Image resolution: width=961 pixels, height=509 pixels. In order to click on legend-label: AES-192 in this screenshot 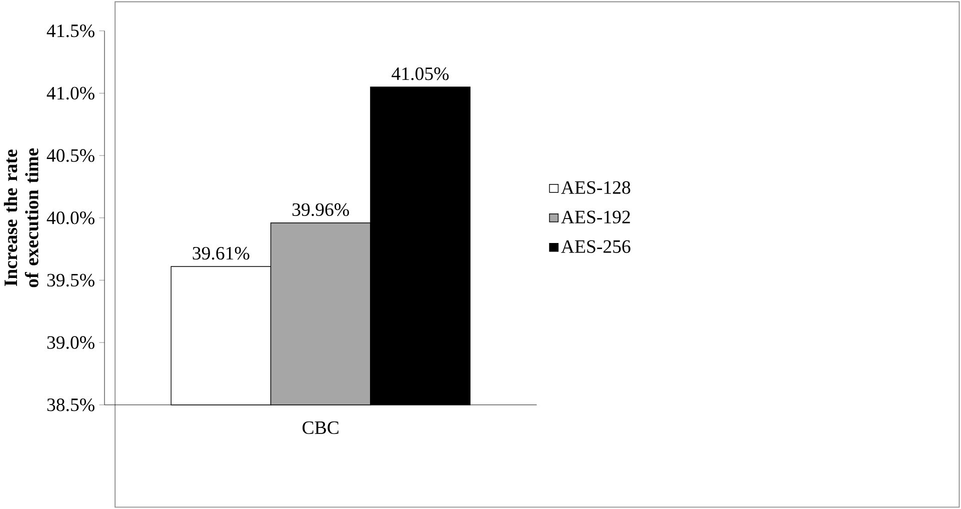, I will do `click(595, 217)`.